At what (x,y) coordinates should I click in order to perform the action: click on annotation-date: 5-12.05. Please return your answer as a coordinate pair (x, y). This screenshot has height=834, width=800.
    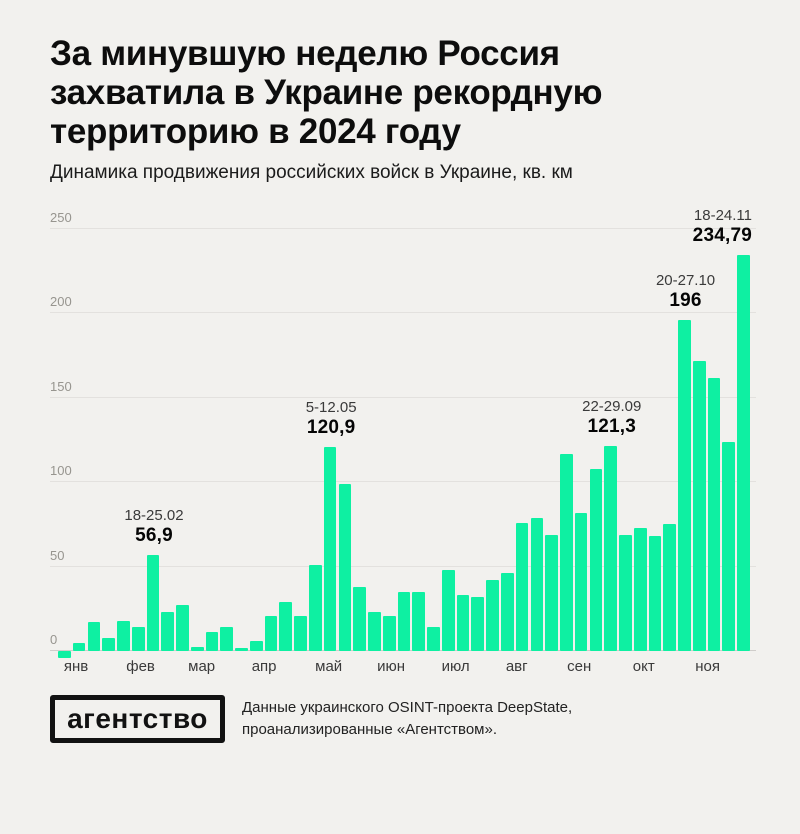
    Looking at the image, I should click on (331, 407).